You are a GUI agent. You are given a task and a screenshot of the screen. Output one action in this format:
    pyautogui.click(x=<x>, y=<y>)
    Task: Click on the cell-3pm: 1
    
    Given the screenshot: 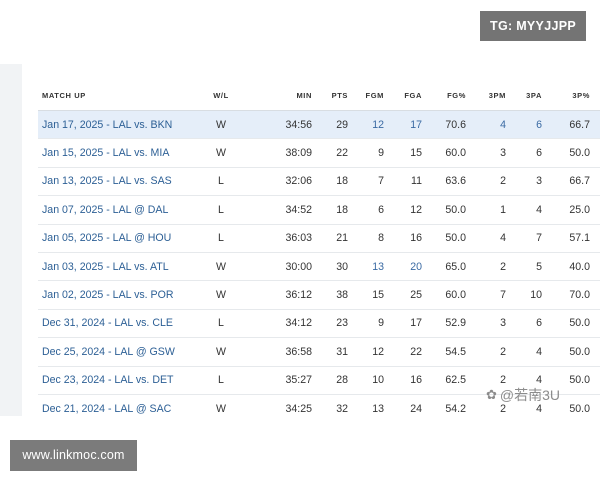 What is the action you would take?
    pyautogui.click(x=492, y=210)
    